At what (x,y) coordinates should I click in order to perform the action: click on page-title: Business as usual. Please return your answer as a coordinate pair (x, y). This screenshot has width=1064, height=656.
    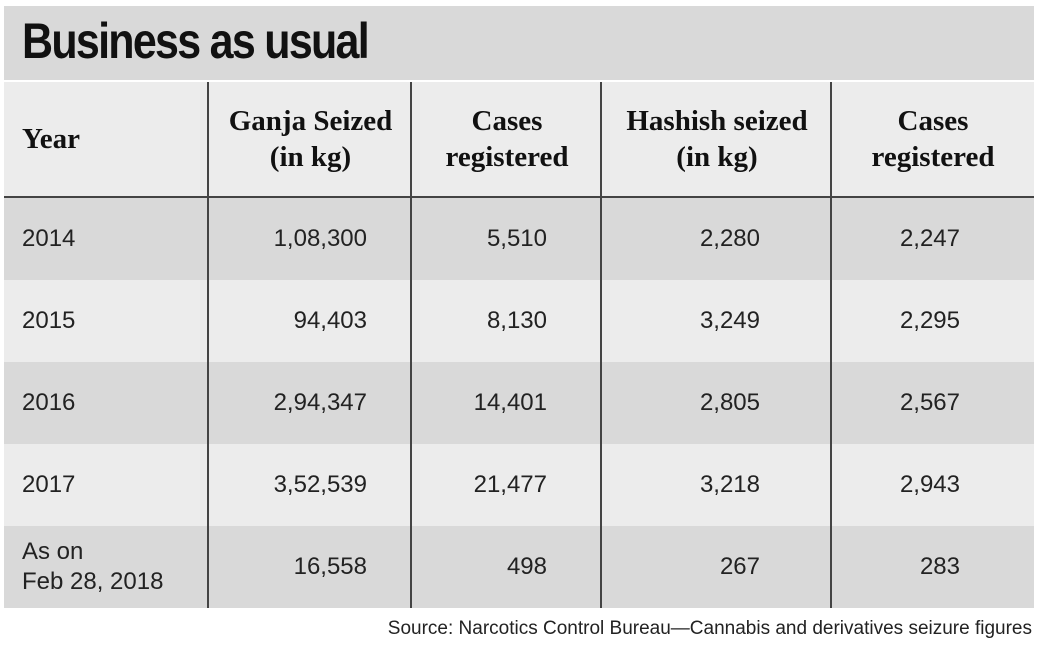
    Looking at the image, I should click on (196, 41).